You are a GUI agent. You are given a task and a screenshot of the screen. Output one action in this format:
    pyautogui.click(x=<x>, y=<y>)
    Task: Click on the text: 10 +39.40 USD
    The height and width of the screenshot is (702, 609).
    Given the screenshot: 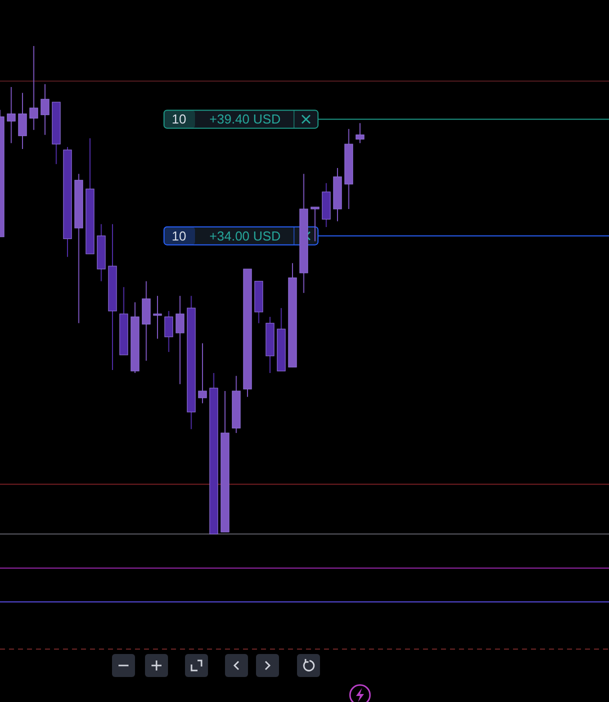 What is the action you would take?
    pyautogui.click(x=226, y=119)
    